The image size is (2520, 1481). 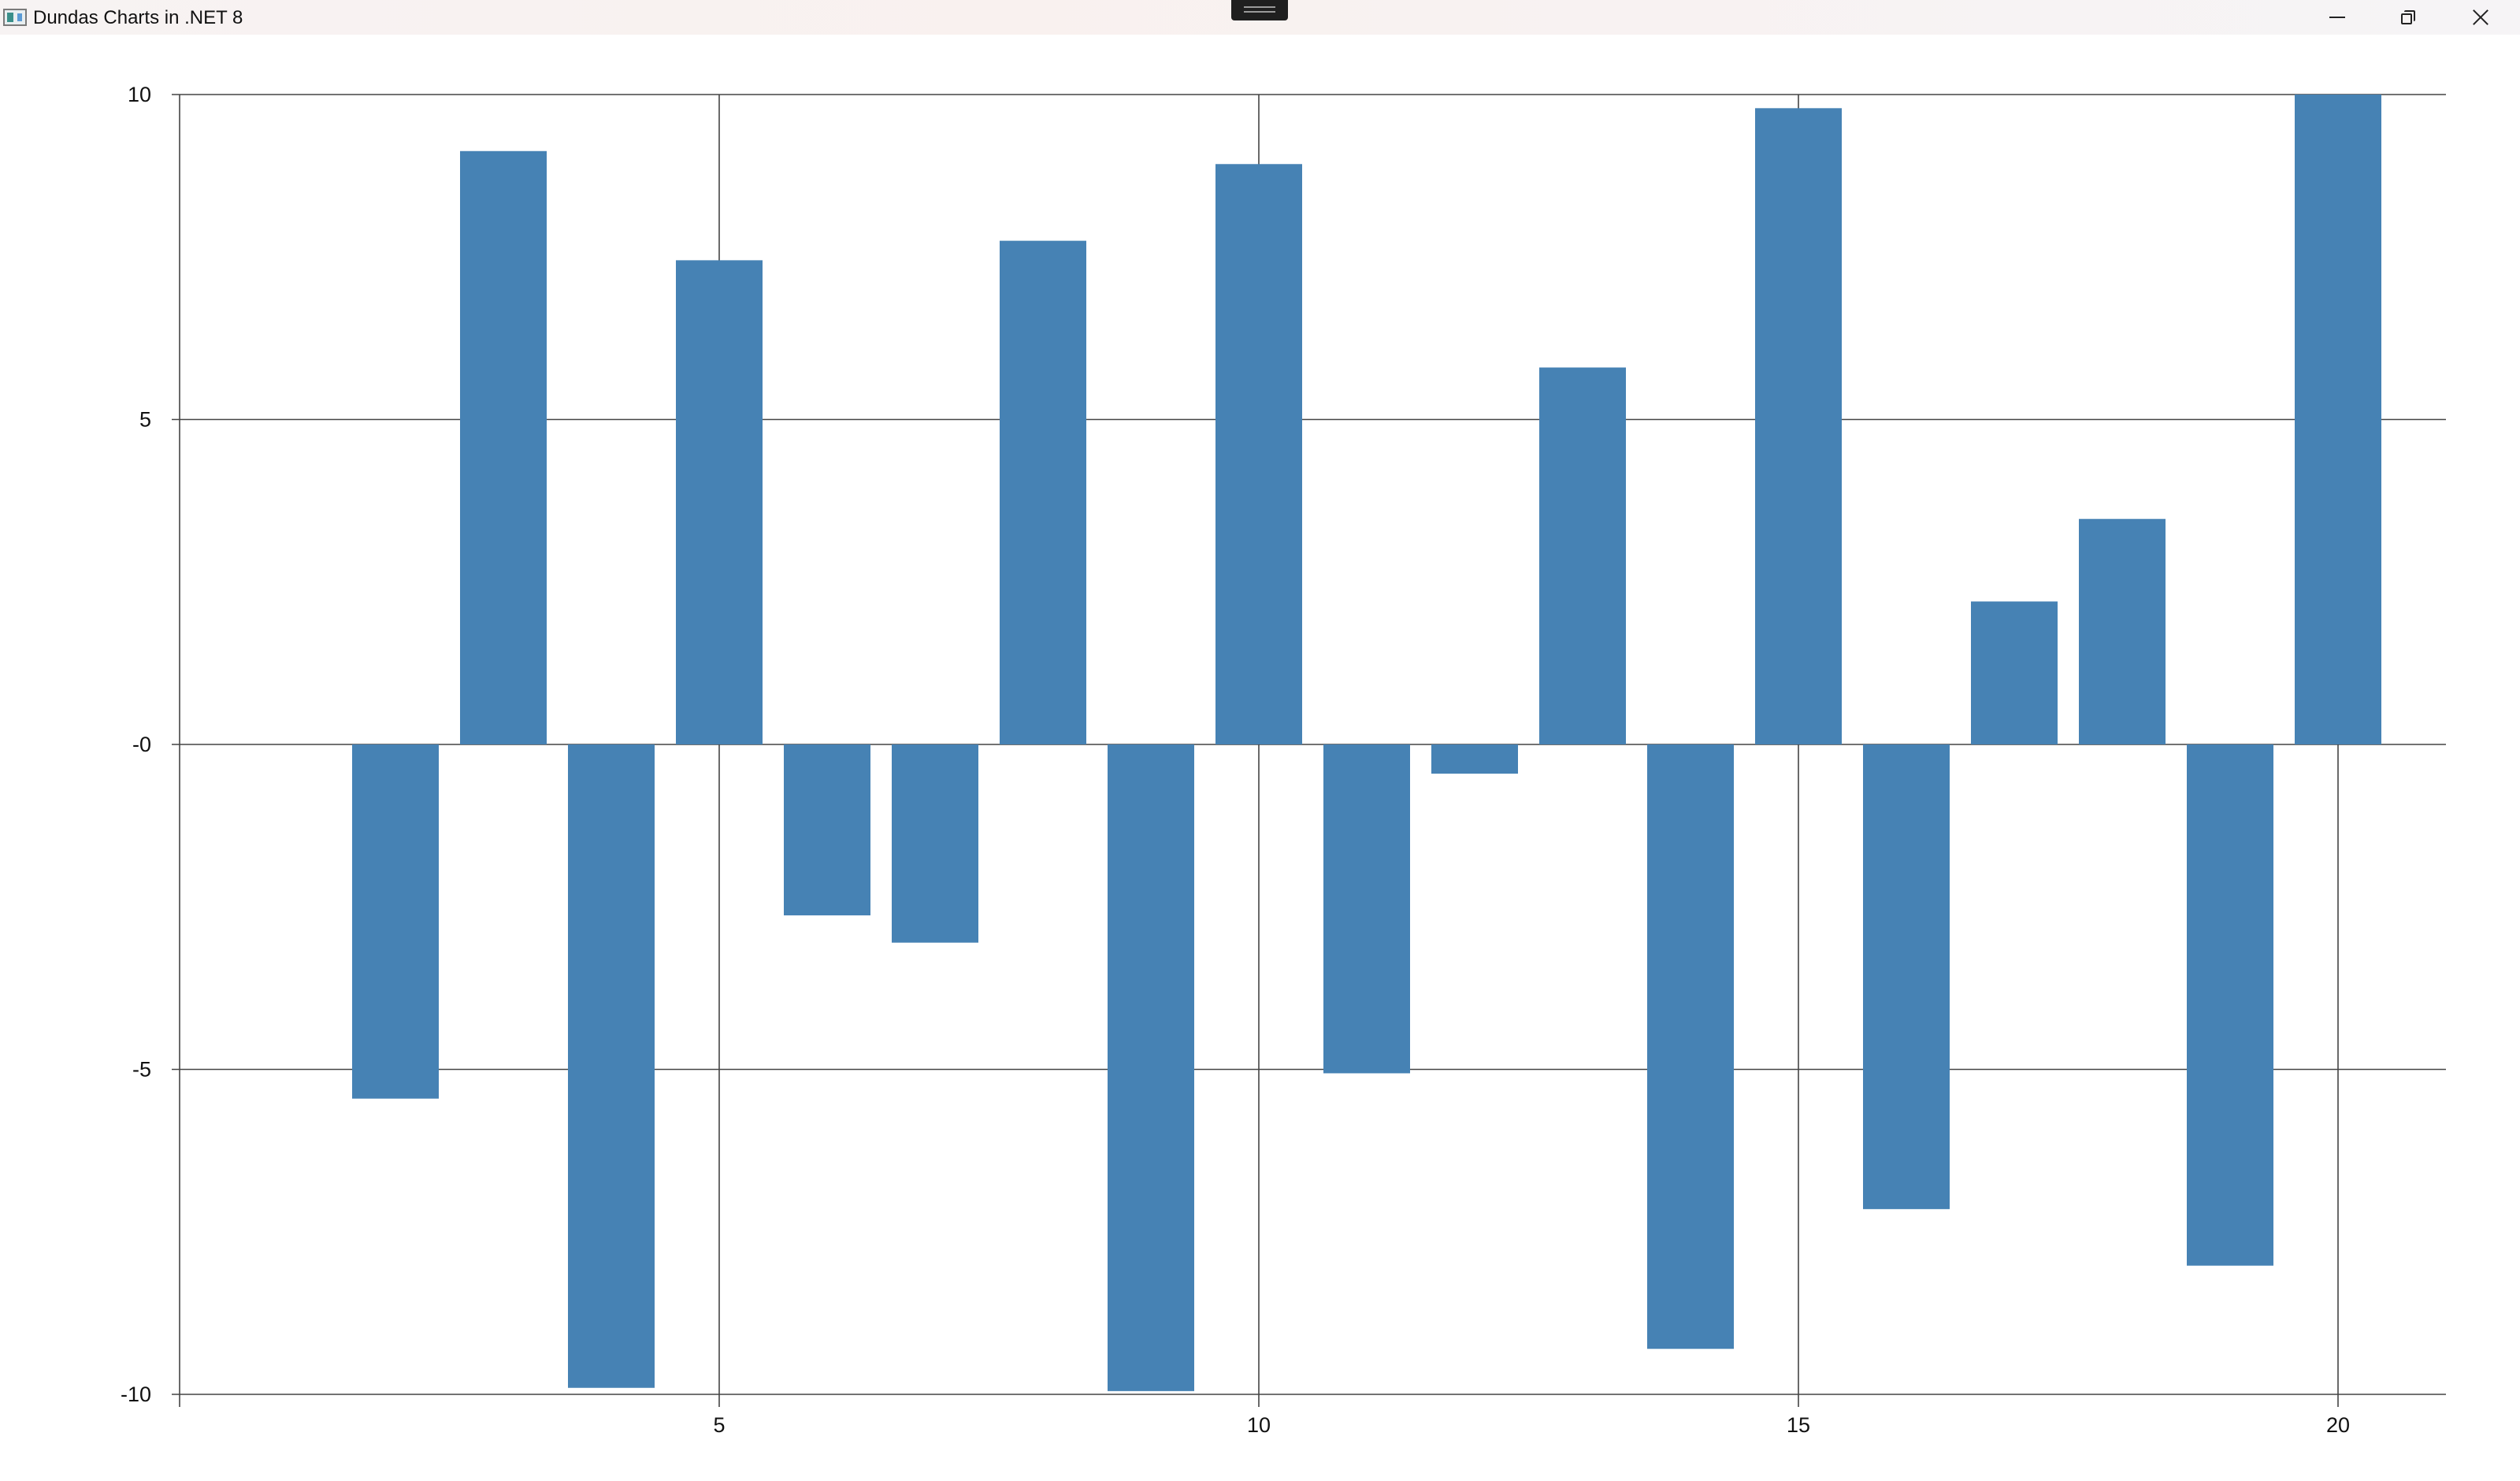 What do you see at coordinates (15, 17) in the screenshot?
I see `chart-app-icon` at bounding box center [15, 17].